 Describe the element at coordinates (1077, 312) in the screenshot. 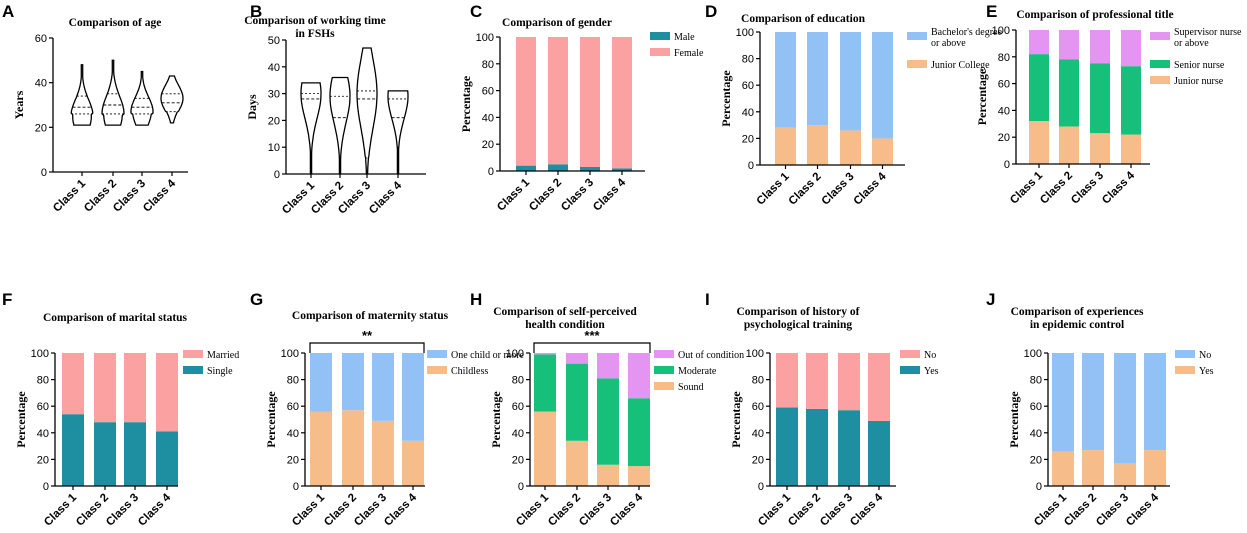

I see `chart-title: Comparison of experiences` at that location.